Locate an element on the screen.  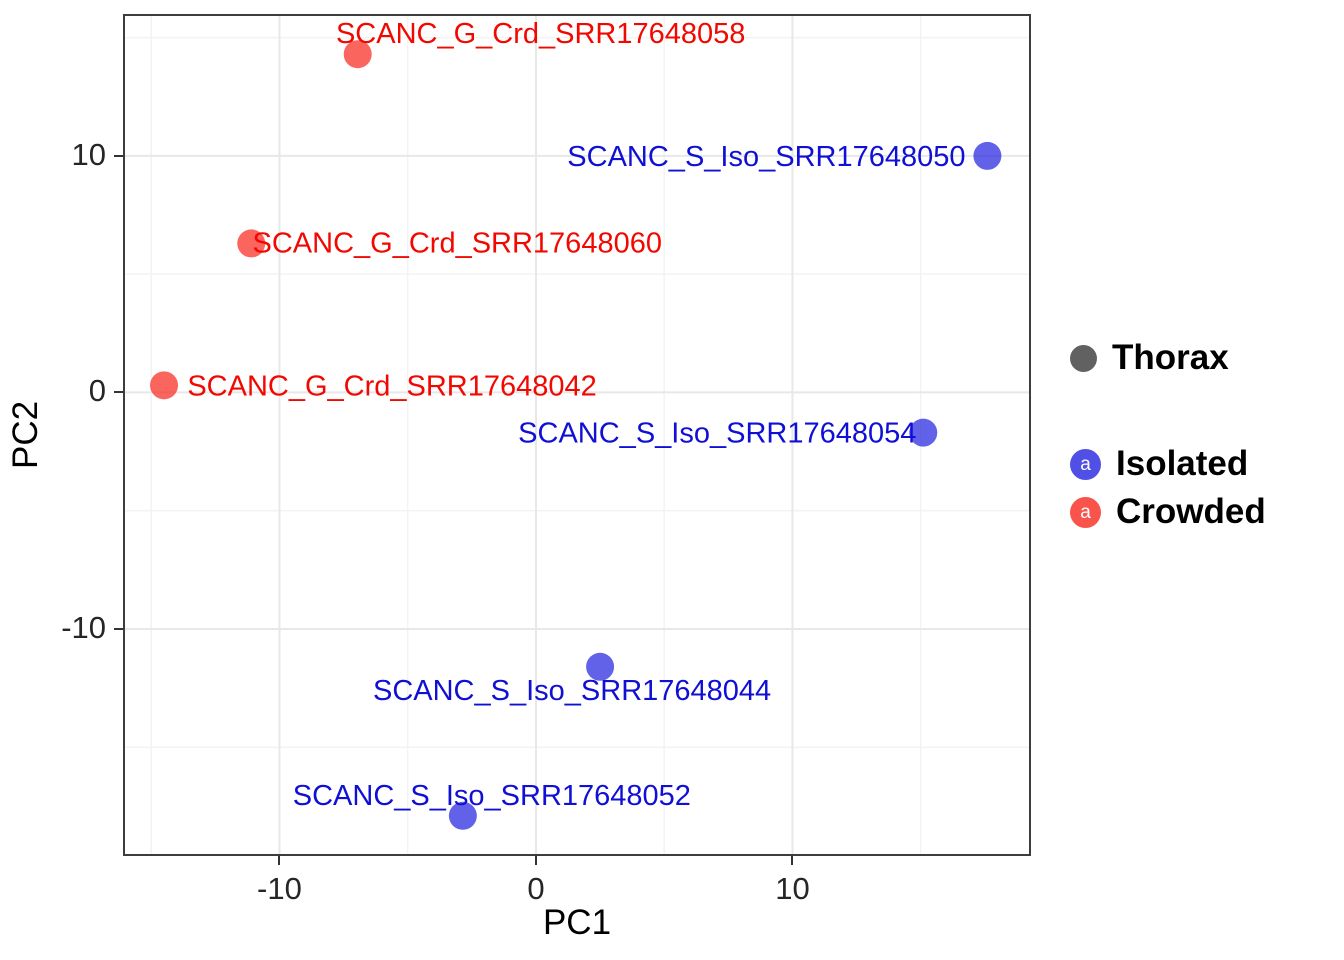
y-tick-label: 10 is located at coordinates (88, 154).